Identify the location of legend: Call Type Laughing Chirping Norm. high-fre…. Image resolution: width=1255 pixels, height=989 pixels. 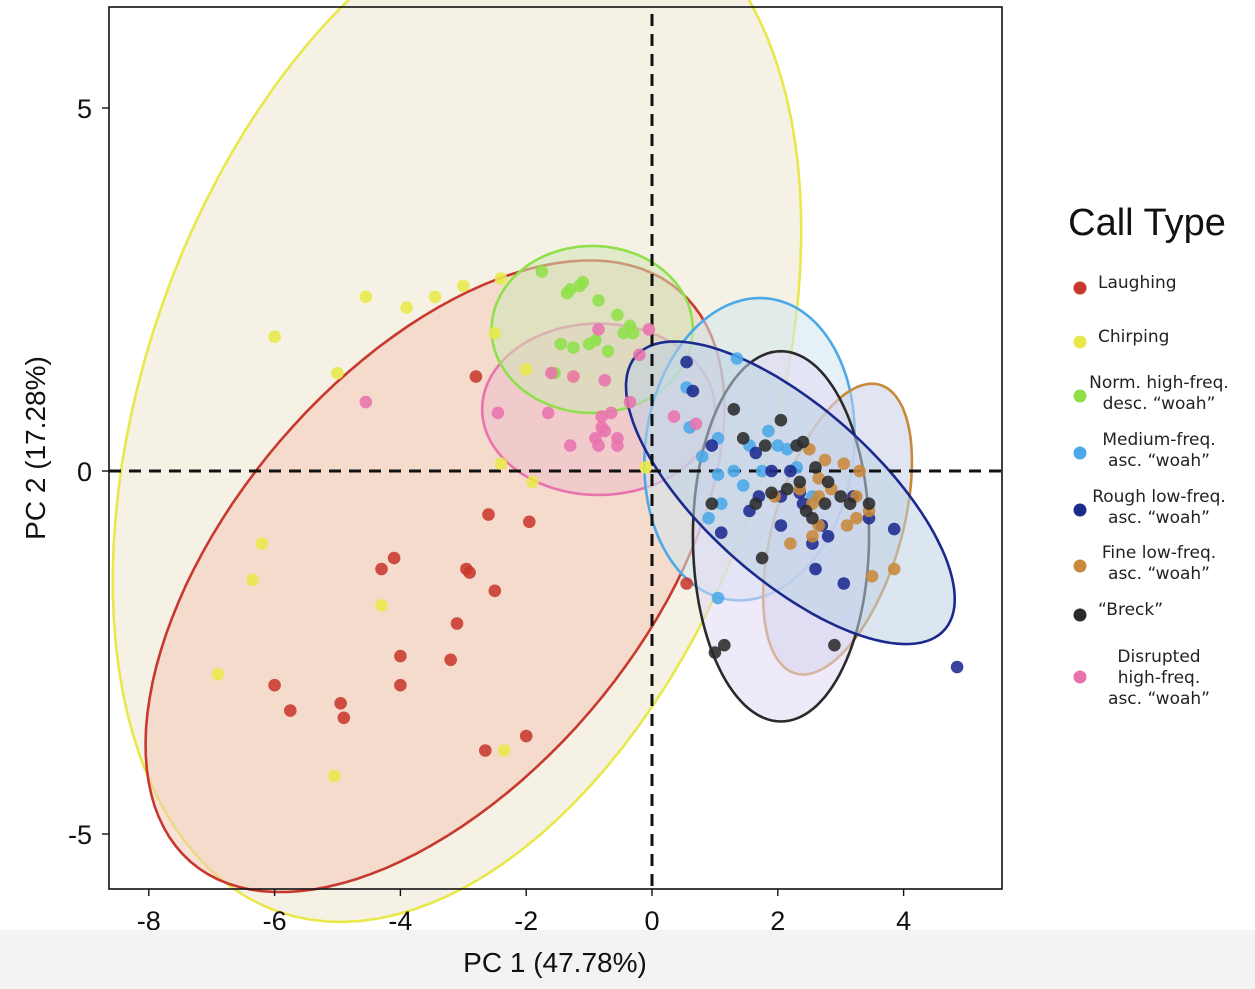
(1148, 455).